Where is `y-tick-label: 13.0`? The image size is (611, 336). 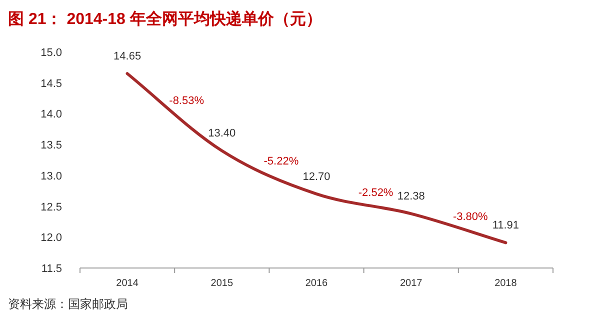
y-tick-label: 13.0 is located at coordinates (51, 176).